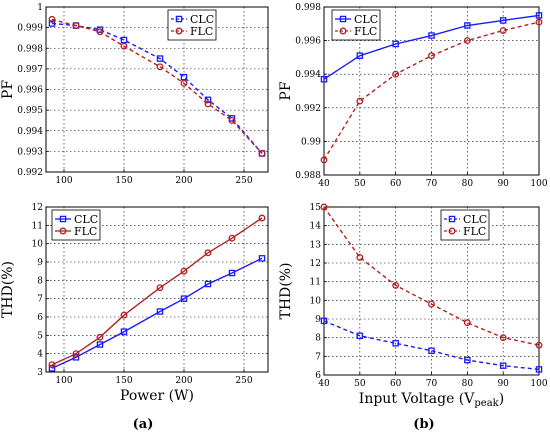  What do you see at coordinates (324, 184) in the screenshot?
I see `x-tick-label: 40` at bounding box center [324, 184].